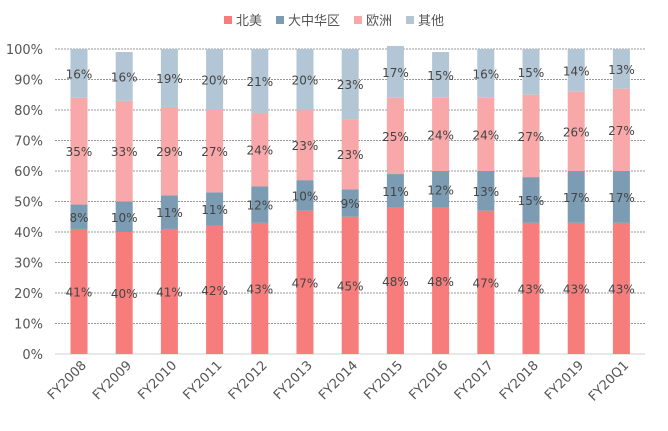  Describe the element at coordinates (24, 50) in the screenshot. I see `y-tick-label: 100%` at that location.